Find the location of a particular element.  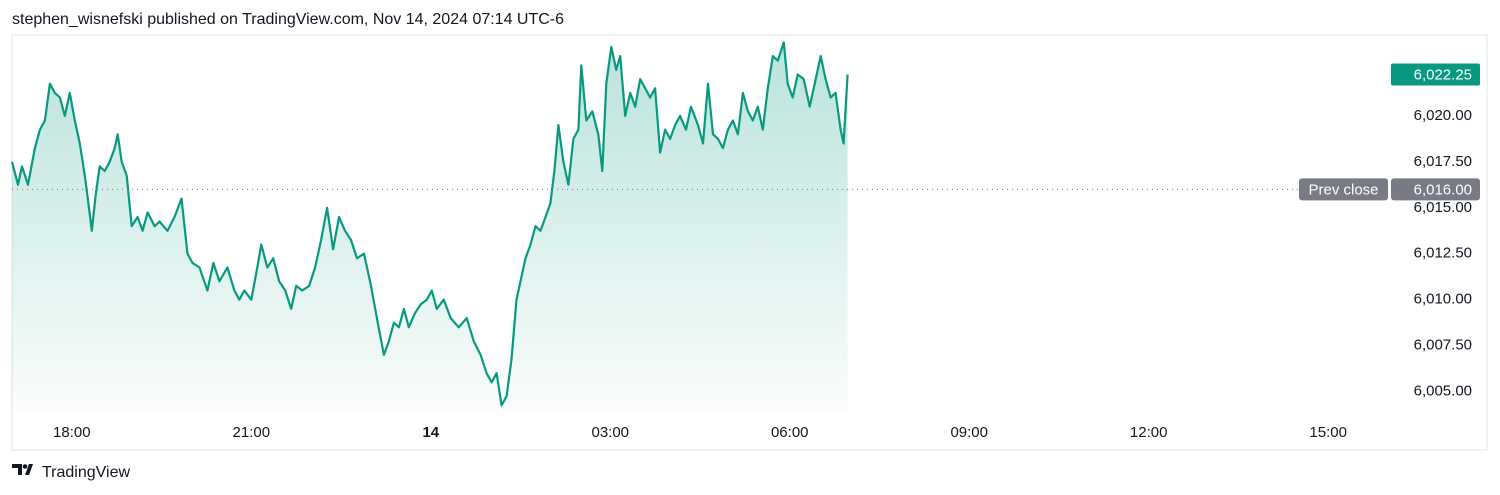

prev-close-value-tag is located at coordinates (1435, 189).